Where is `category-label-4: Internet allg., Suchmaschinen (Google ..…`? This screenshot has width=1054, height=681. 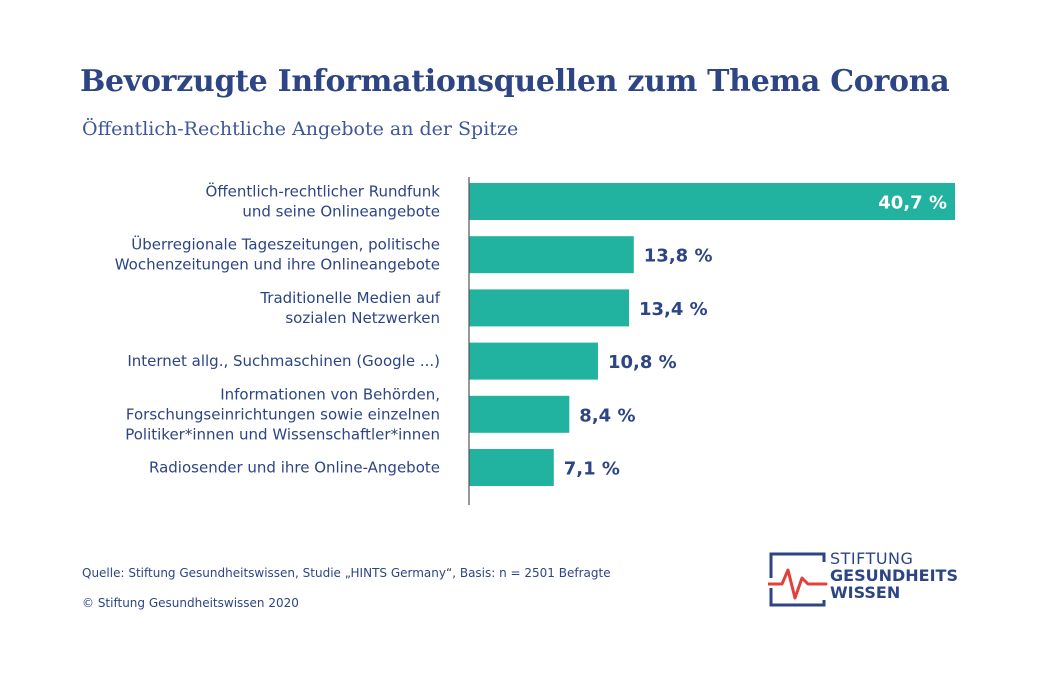 category-label-4: Internet allg., Suchmaschinen (Google ..… is located at coordinates (283, 361).